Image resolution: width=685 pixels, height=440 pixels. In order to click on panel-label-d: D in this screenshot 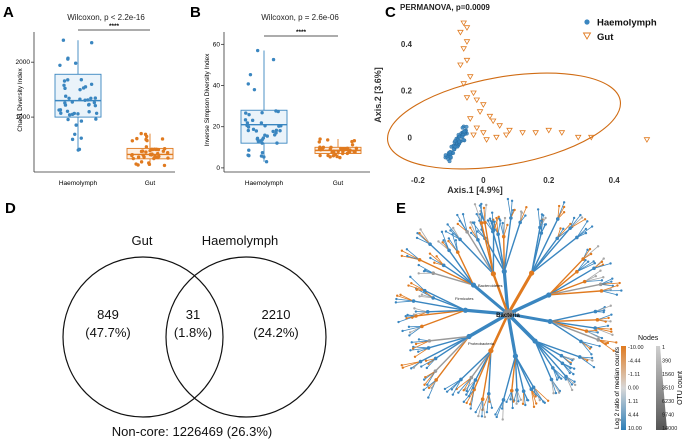, I will do `click(10, 208)`.